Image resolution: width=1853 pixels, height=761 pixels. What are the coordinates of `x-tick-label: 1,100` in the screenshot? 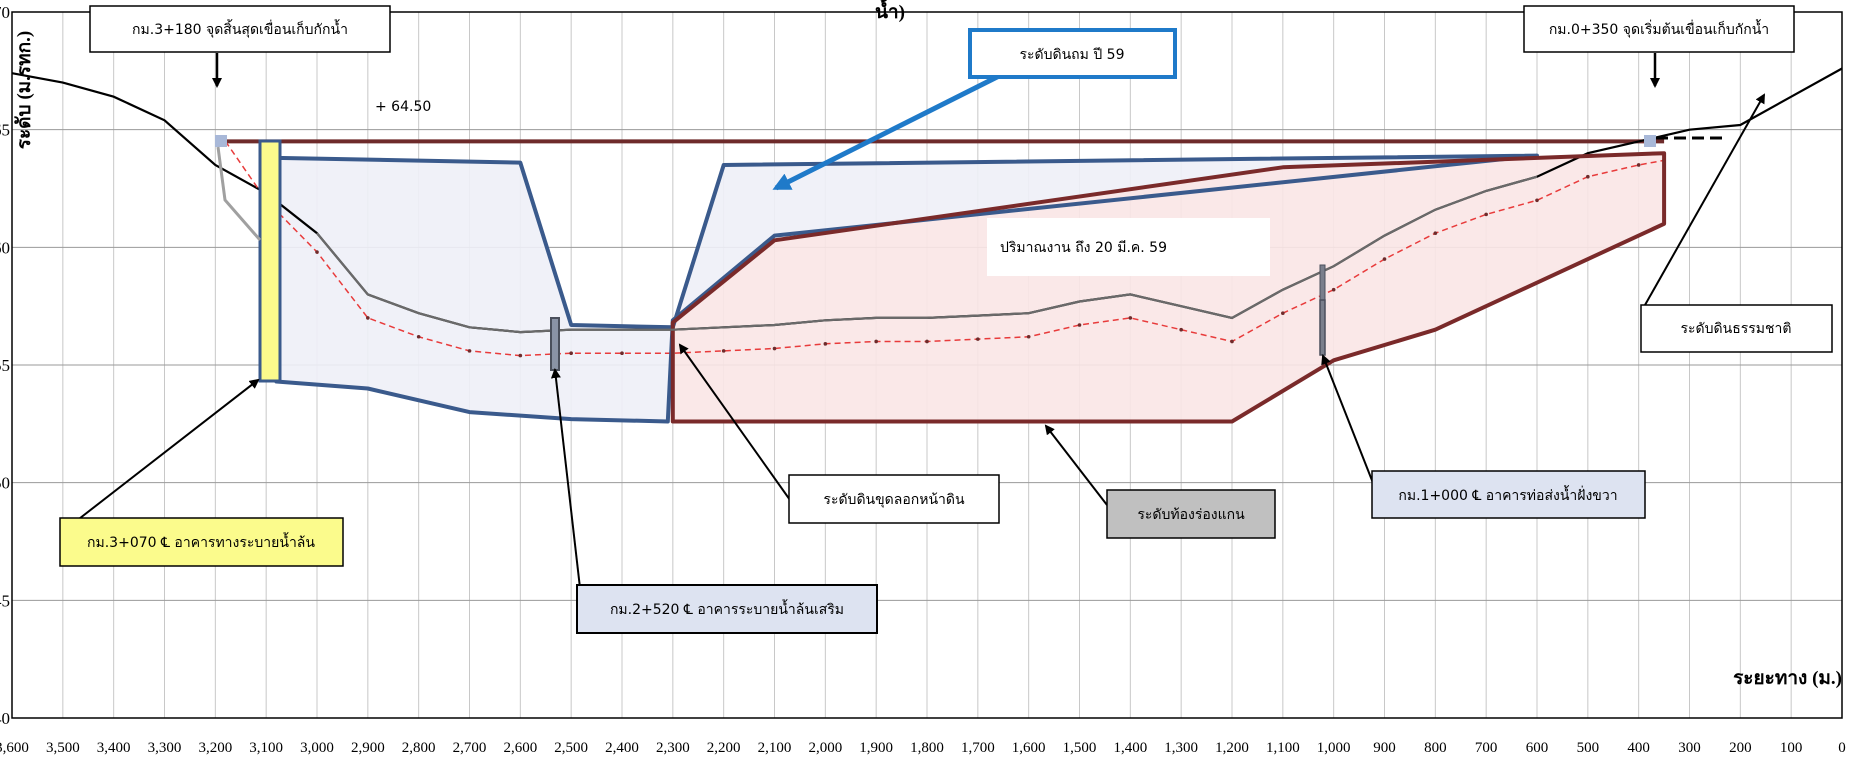 It's located at (1283, 748).